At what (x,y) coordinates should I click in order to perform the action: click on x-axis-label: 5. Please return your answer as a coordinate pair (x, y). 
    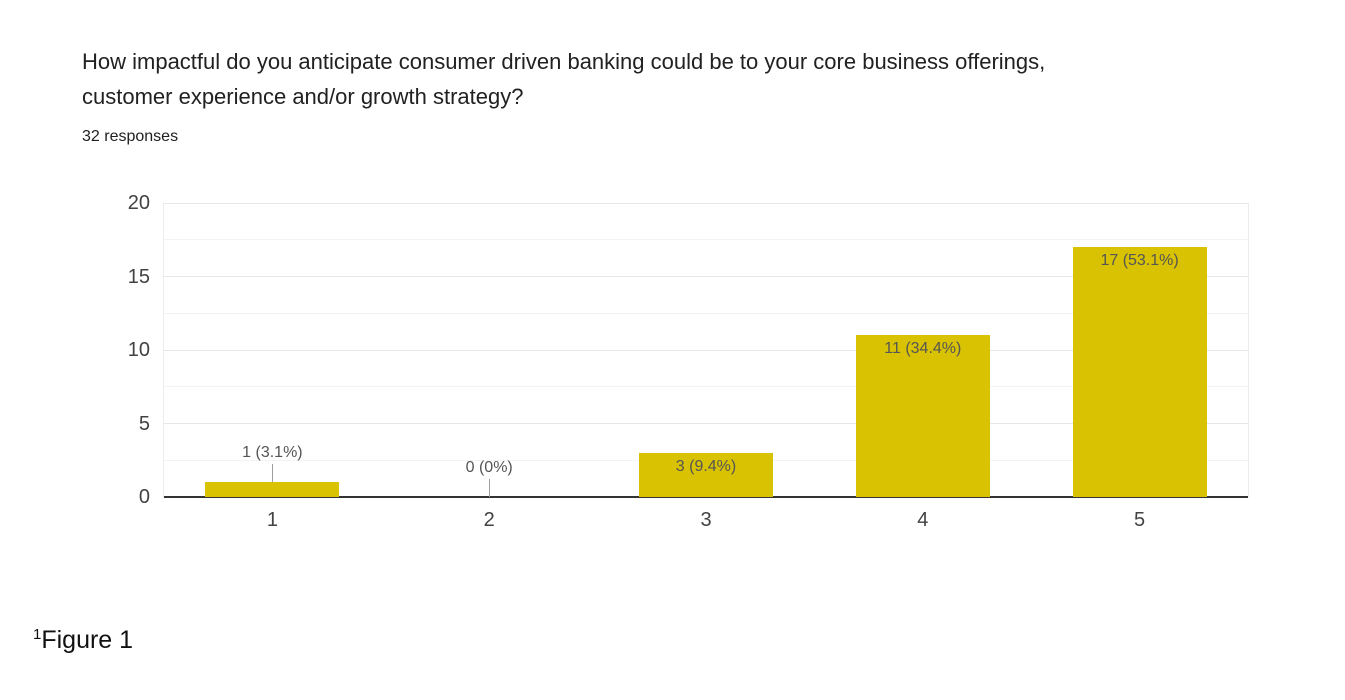
    Looking at the image, I should click on (1140, 520).